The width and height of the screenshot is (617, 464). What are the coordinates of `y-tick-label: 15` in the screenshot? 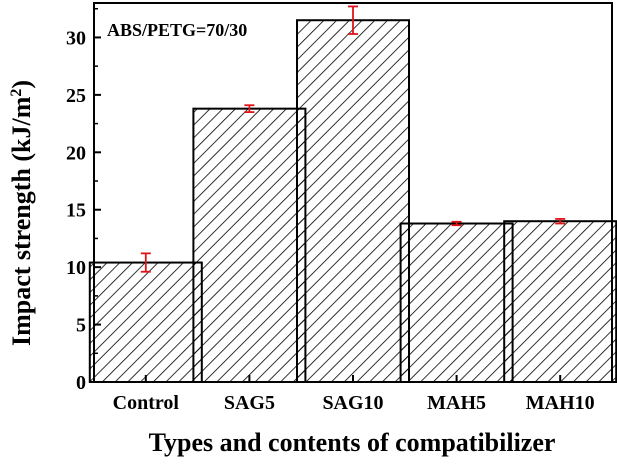 It's located at (76, 211).